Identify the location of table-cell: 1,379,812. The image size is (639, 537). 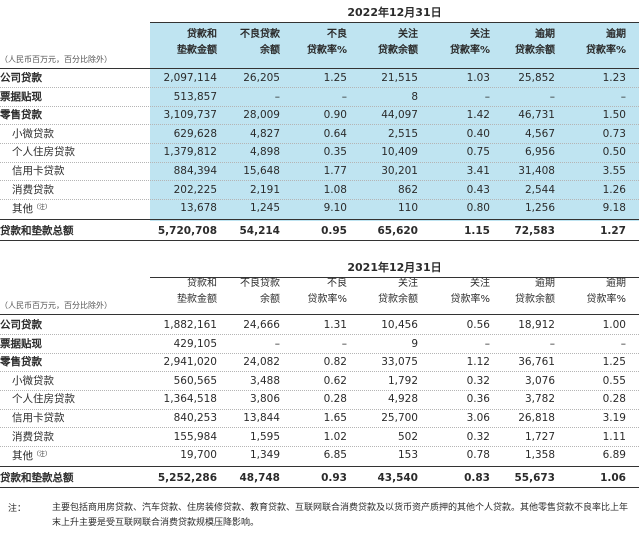
(190, 152).